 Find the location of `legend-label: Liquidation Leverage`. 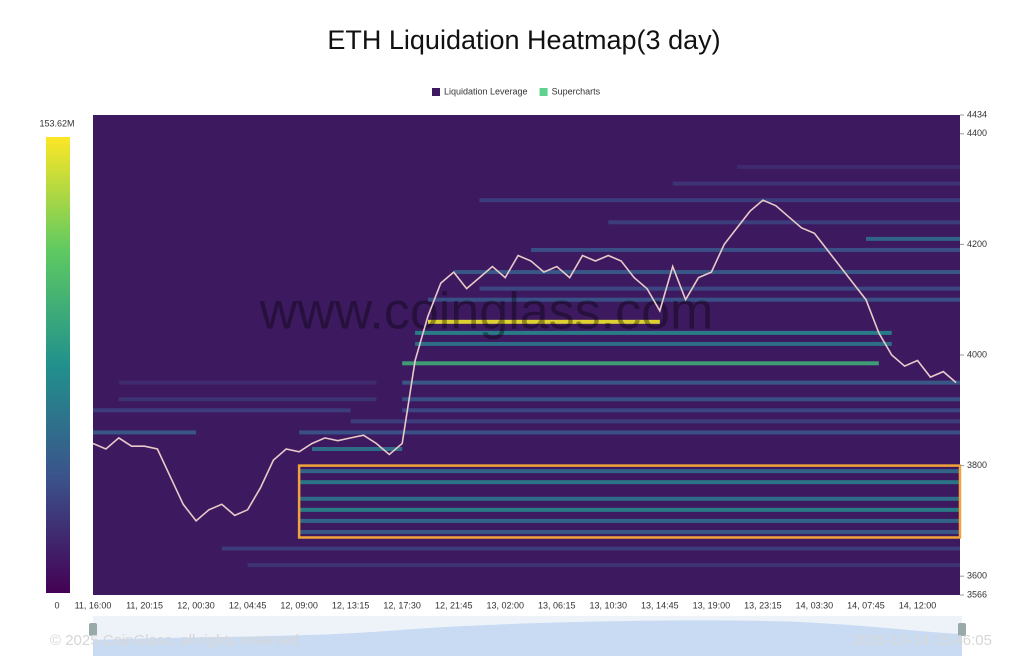

legend-label: Liquidation Leverage is located at coordinates (486, 91).